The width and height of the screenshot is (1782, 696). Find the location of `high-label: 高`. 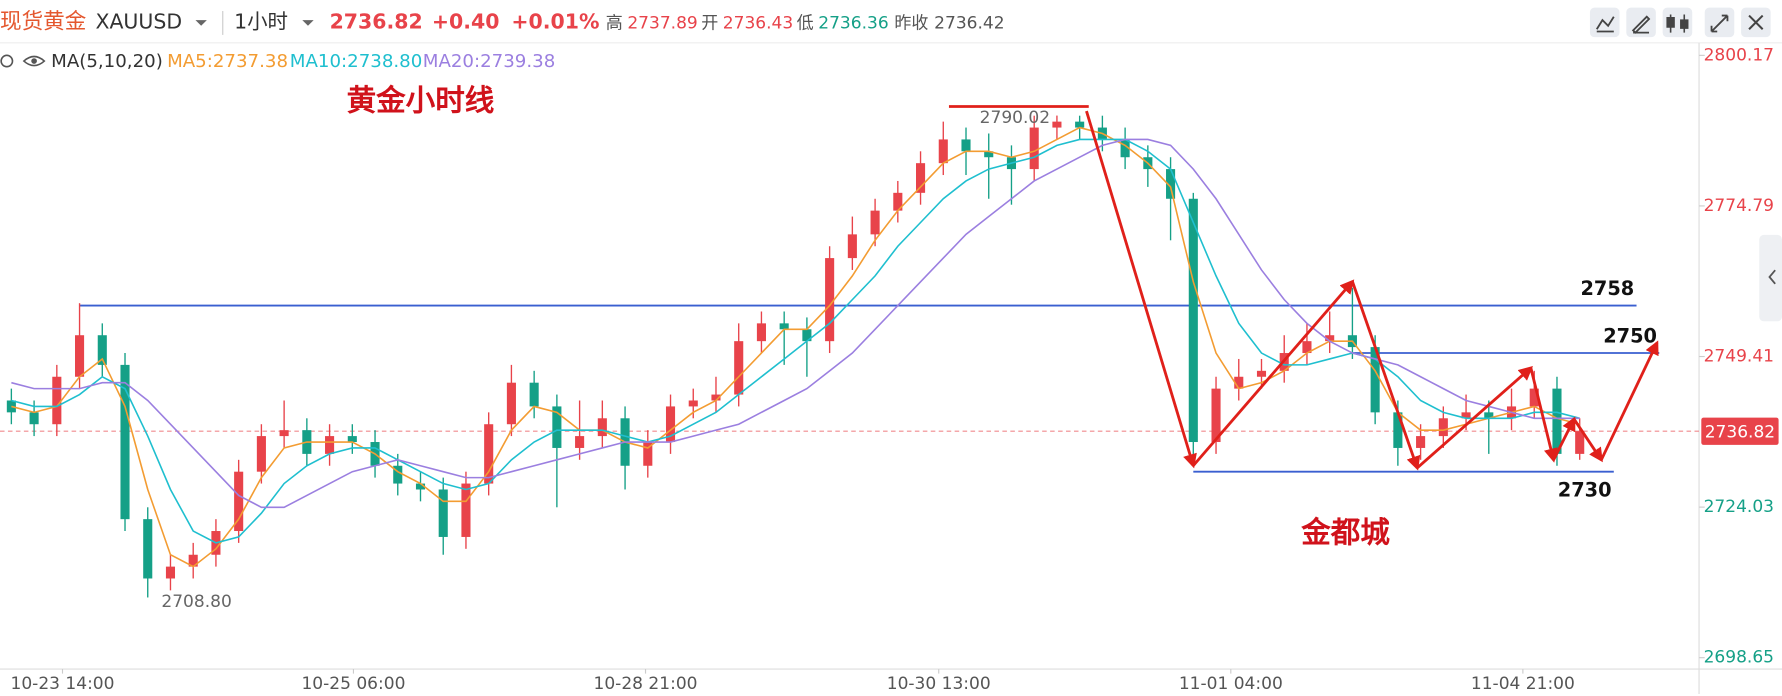

high-label: 高 is located at coordinates (614, 24).